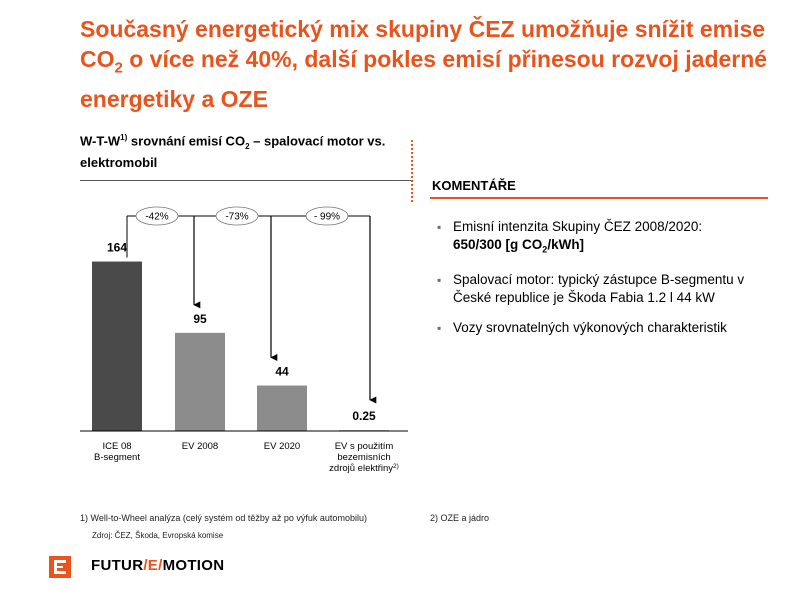 Image resolution: width=800 pixels, height=600 pixels. I want to click on category-label-2: EV 2008, so click(200, 446).